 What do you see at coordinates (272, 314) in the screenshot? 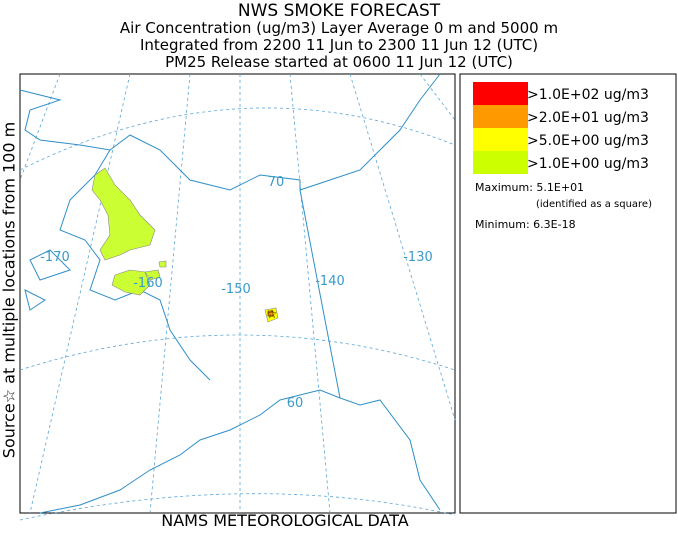
I see `source-star: ☆` at bounding box center [272, 314].